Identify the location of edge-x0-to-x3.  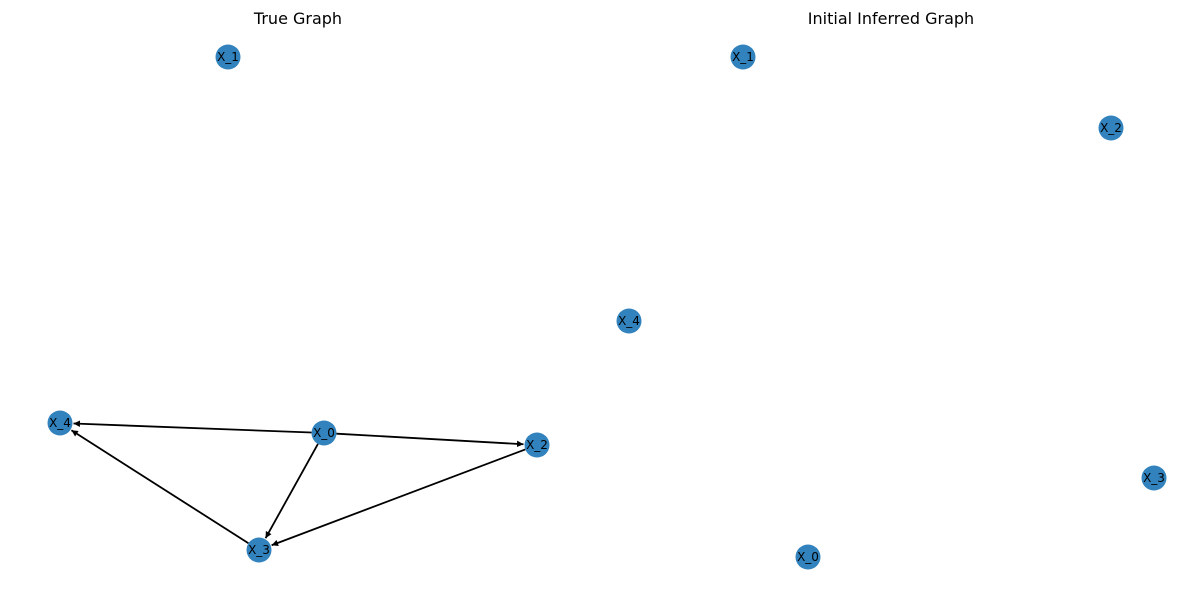
(291, 491).